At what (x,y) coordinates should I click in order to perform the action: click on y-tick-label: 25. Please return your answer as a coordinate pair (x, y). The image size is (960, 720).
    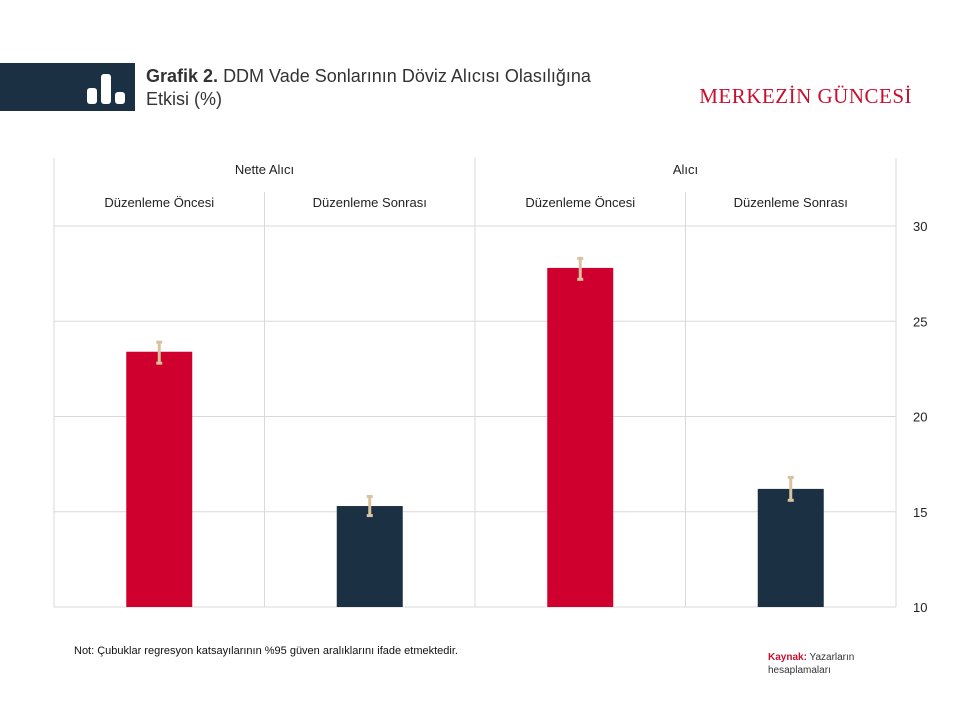
    Looking at the image, I should click on (920, 321).